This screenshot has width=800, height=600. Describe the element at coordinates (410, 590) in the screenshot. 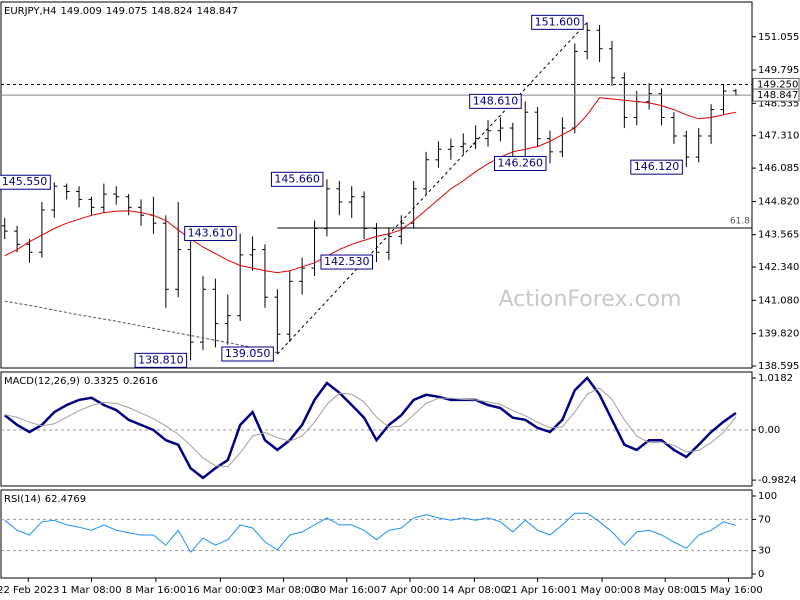

I see `x-tick-label: 7 Apr 00:00` at that location.